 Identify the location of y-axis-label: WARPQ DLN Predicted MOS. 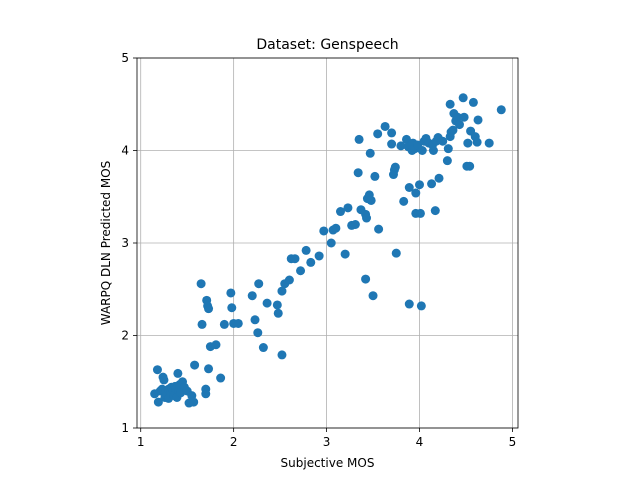
(106, 243).